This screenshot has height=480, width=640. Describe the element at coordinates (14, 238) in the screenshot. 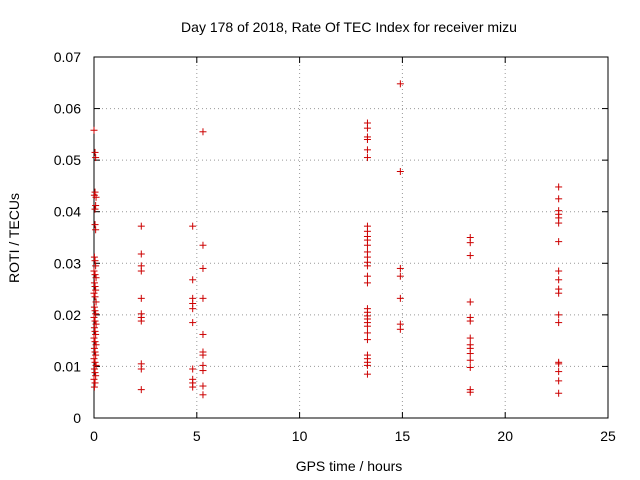

I see `y-axis-label: ROTI / TECUs` at that location.